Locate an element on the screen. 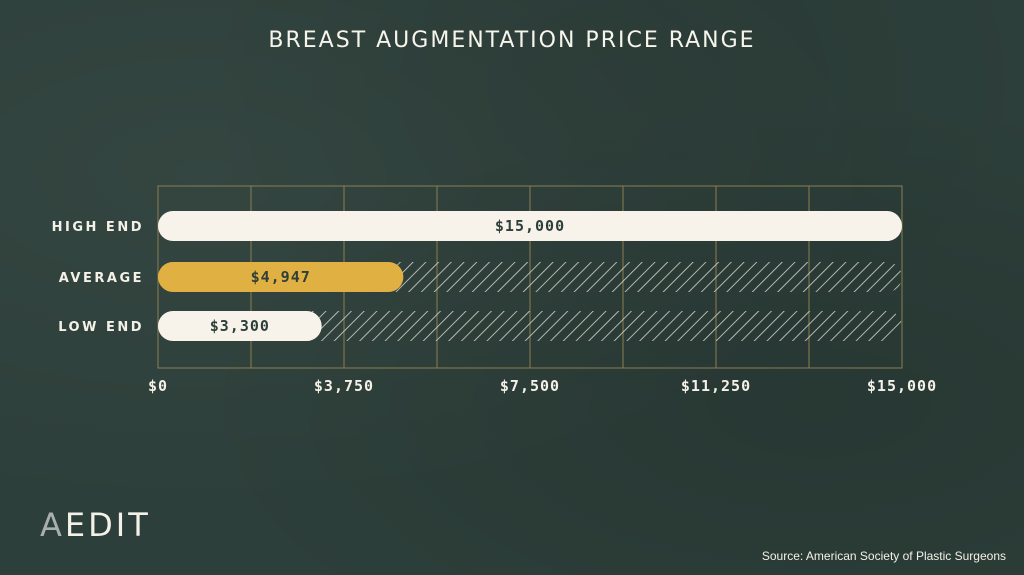 Image resolution: width=1024 pixels, height=575 pixels. aedit-logo: AEDIT is located at coordinates (95, 525).